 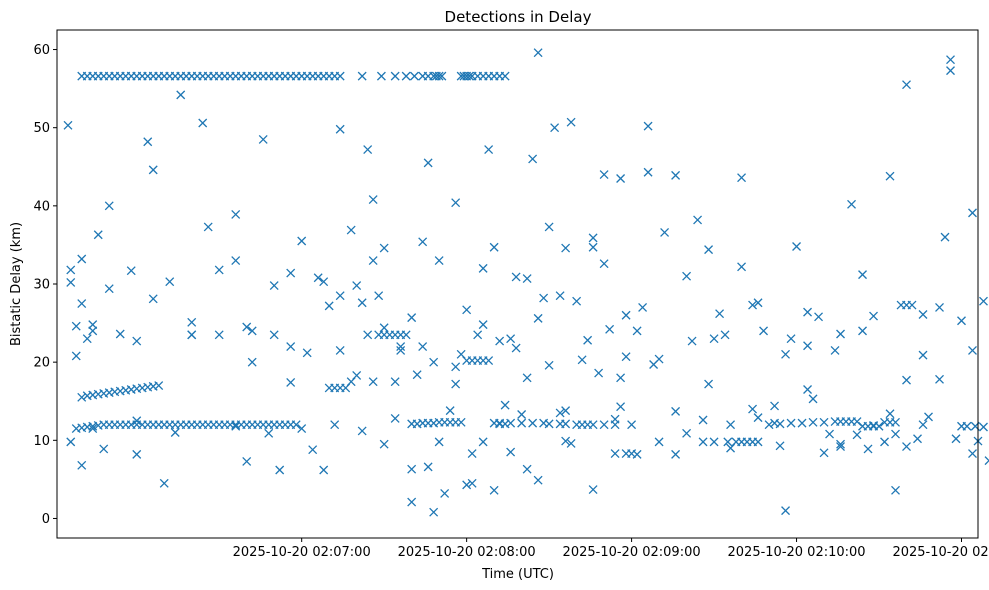 I want to click on x-tick-label: 2025-10-20 02:10:00, so click(x=797, y=552).